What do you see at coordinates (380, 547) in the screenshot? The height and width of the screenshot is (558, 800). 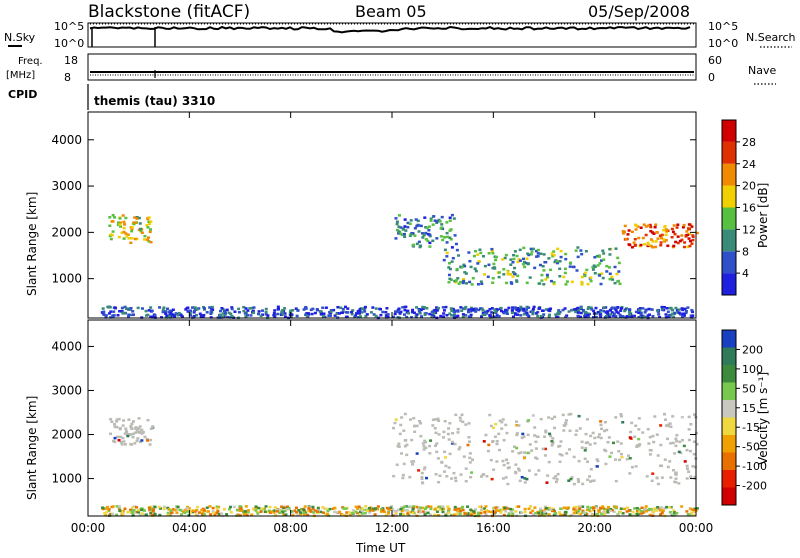 I see `velocity-xlabel: Time UT` at bounding box center [380, 547].